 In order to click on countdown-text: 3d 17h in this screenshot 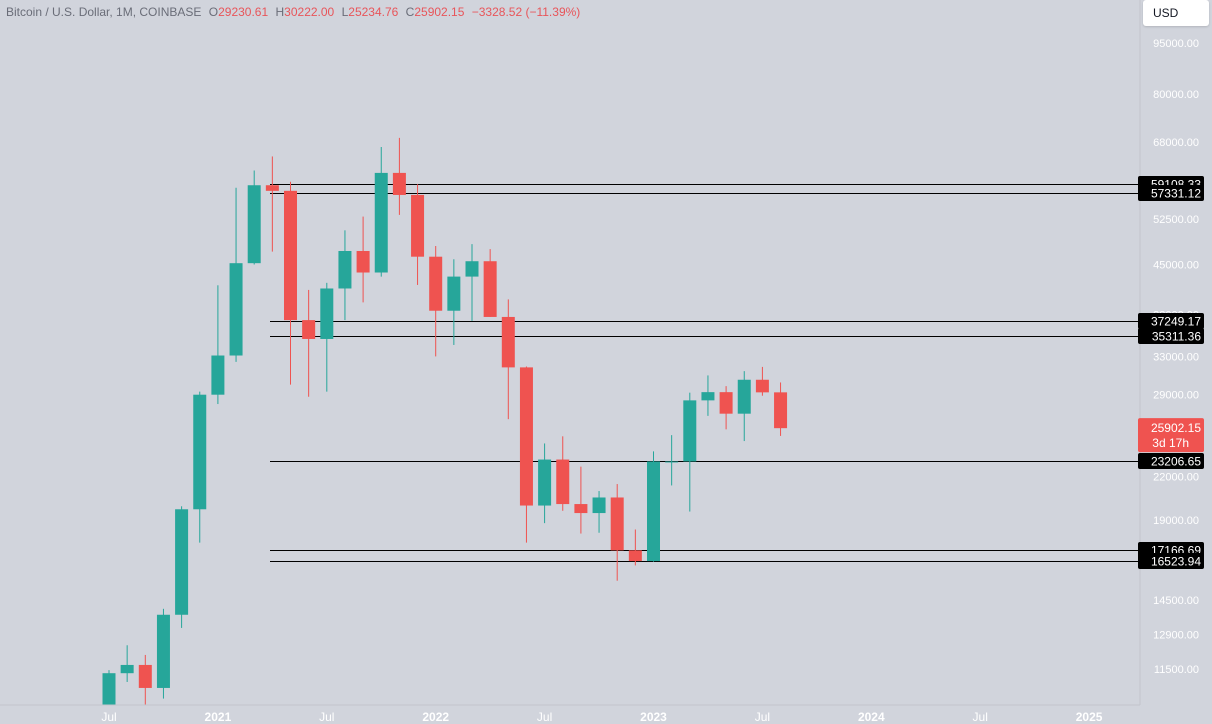, I will do `click(1170, 443)`.